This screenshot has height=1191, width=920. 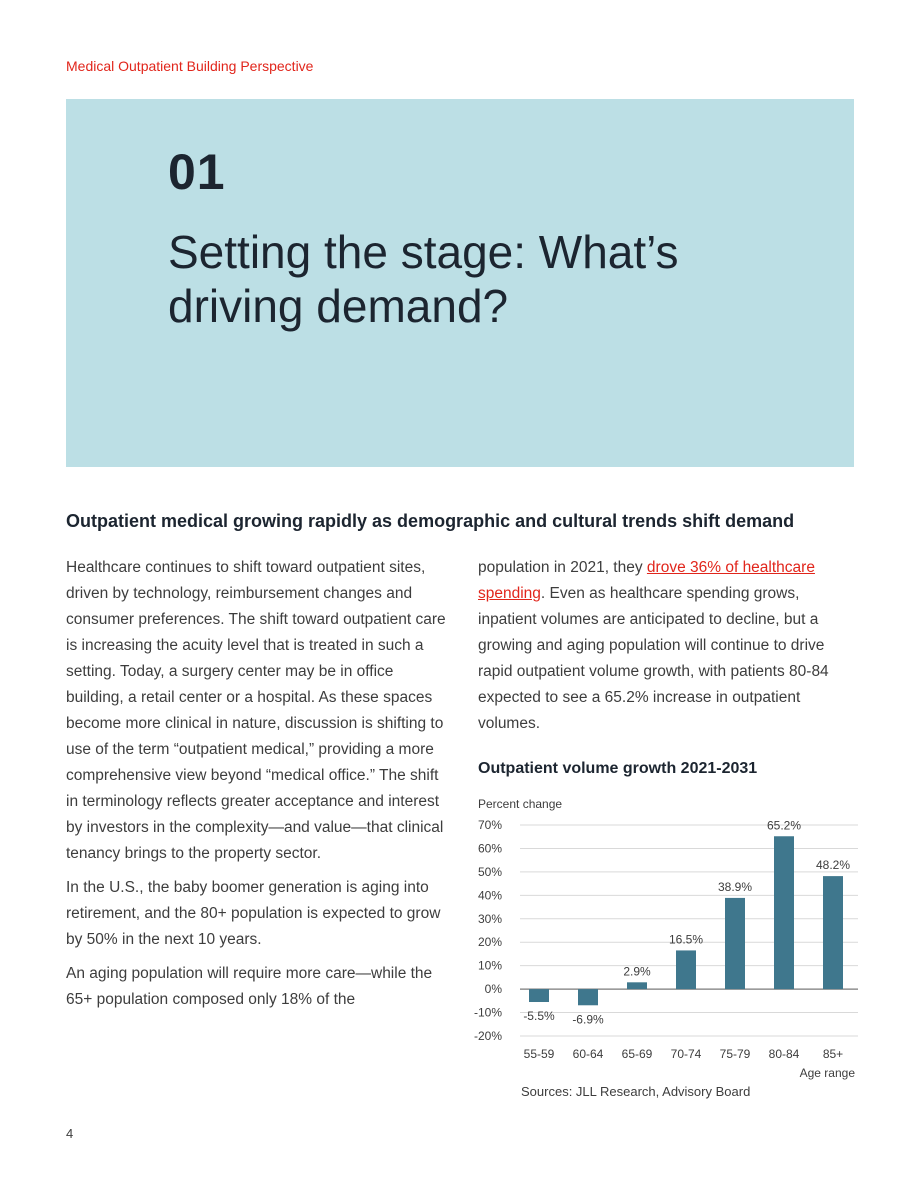 What do you see at coordinates (190, 66) in the screenshot?
I see `running-header: Medical Outpatient Building Perspective` at bounding box center [190, 66].